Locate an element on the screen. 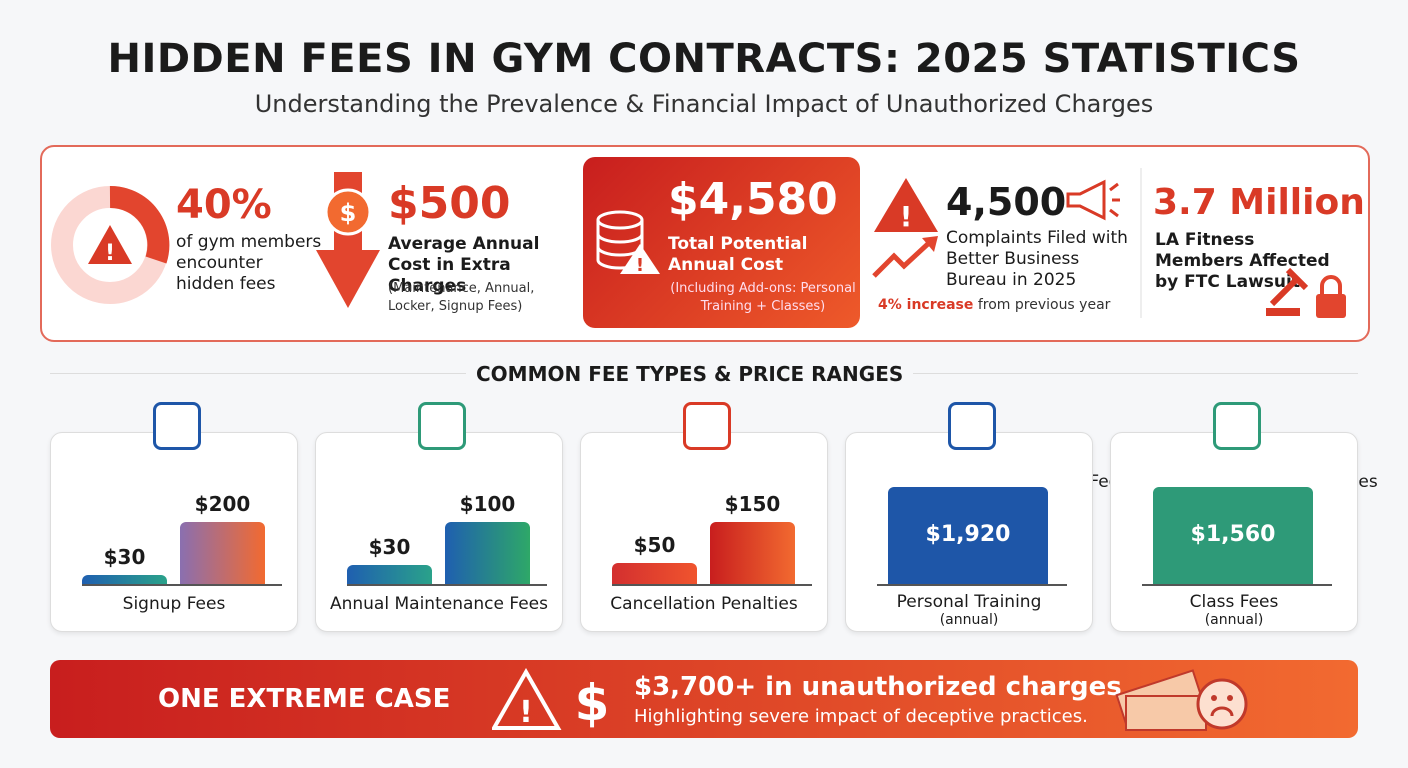 The width and height of the screenshot is (1408, 768). stat-value: 40% is located at coordinates (224, 205).